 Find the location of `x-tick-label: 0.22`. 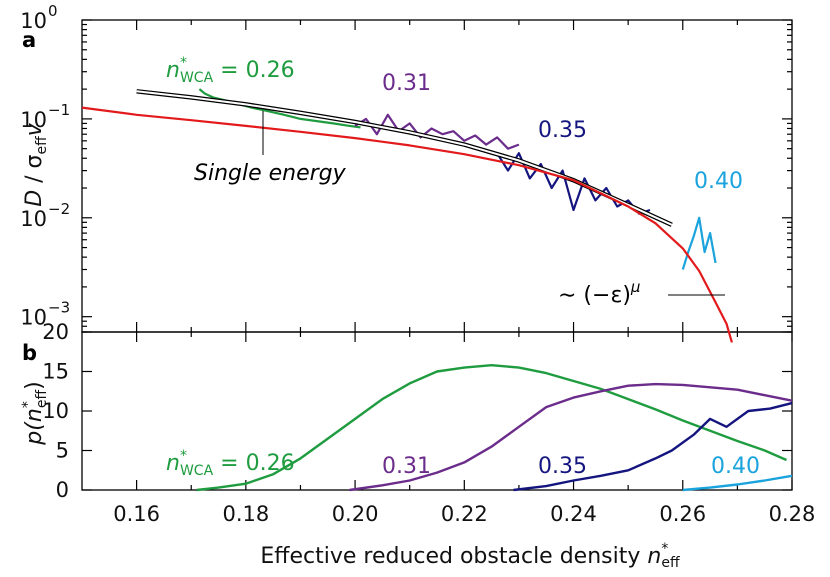

x-tick-label: 0.22 is located at coordinates (464, 514).